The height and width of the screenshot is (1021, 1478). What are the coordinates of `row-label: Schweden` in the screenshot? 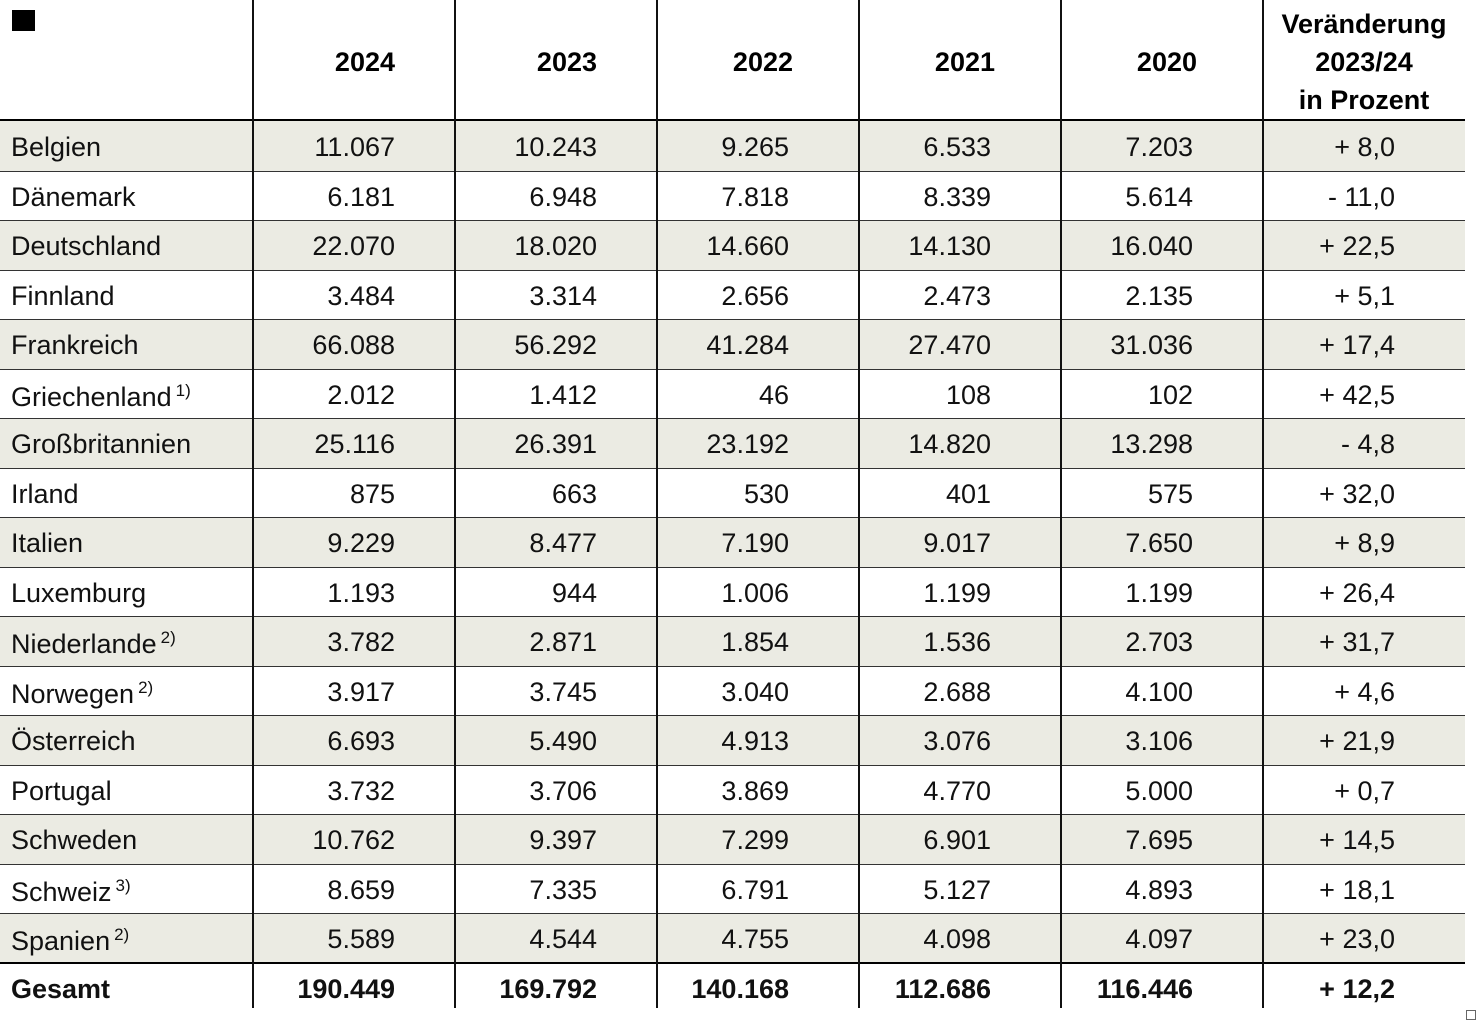 It's located at (74, 840).